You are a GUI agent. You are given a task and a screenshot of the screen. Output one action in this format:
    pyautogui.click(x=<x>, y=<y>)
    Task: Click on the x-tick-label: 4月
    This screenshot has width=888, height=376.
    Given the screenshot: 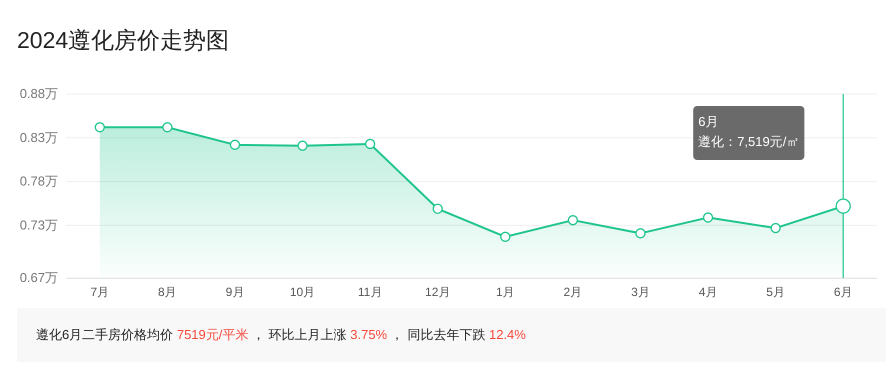 What is the action you would take?
    pyautogui.click(x=708, y=292)
    